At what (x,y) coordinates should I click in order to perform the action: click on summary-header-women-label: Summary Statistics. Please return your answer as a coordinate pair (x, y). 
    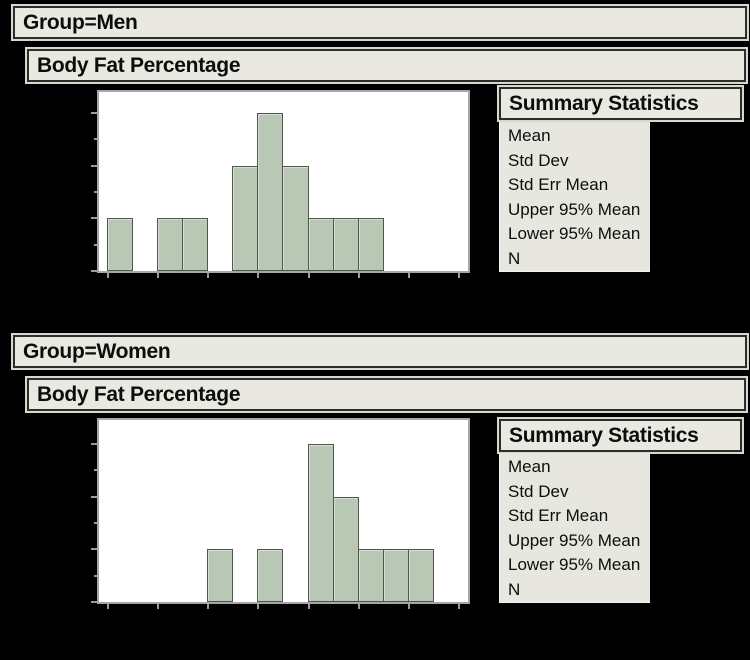
    Looking at the image, I should click on (604, 435).